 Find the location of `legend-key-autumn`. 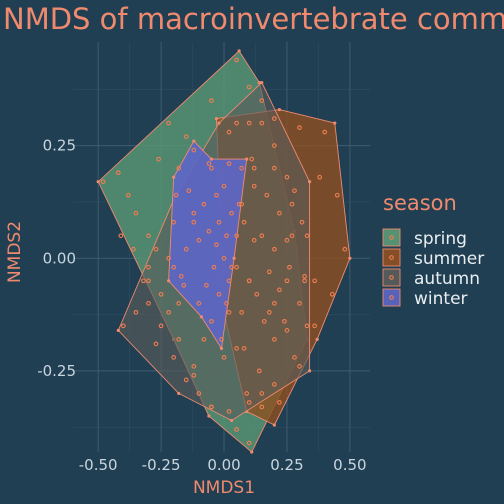

legend-key-autumn is located at coordinates (391, 277).